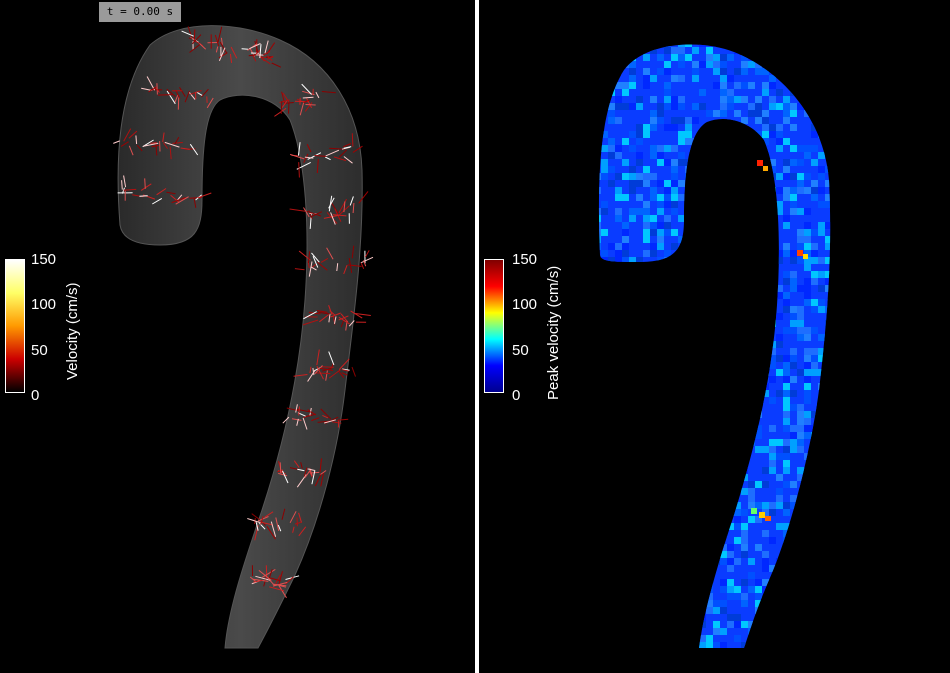 This screenshot has width=950, height=673. I want to click on colorbar-tick-0: 0, so click(516, 395).